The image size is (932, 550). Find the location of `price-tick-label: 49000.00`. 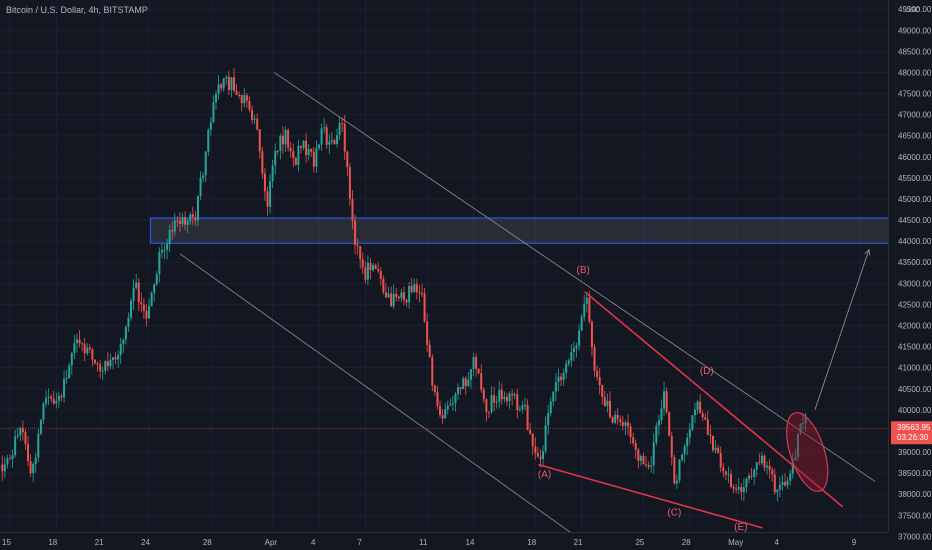

price-tick-label: 49000.00 is located at coordinates (915, 30).